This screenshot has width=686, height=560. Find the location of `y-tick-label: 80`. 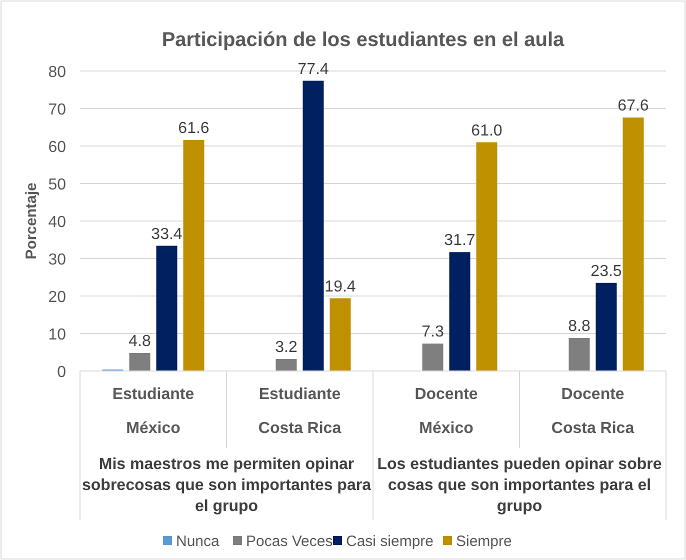

y-tick-label: 80 is located at coordinates (57, 72).